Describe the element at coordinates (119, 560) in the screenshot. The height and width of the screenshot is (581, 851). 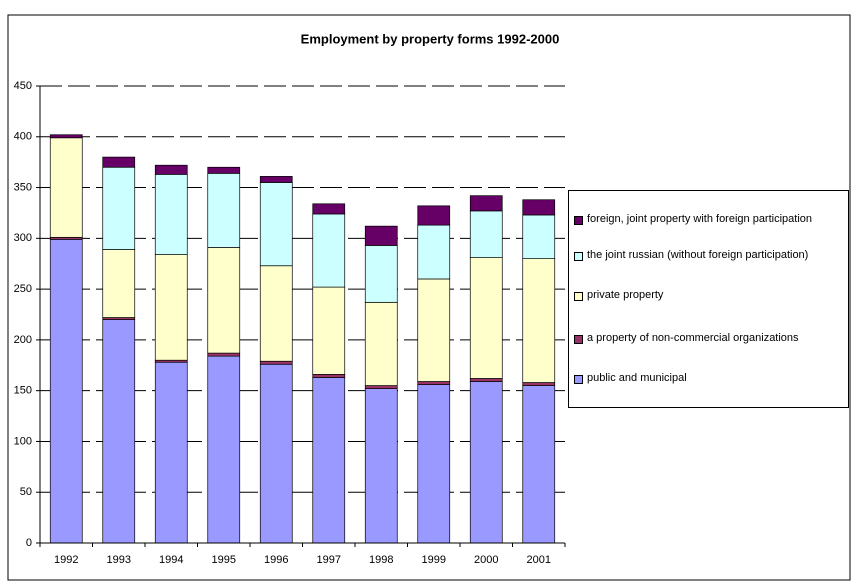
I see `x-tick-label: 1993` at that location.